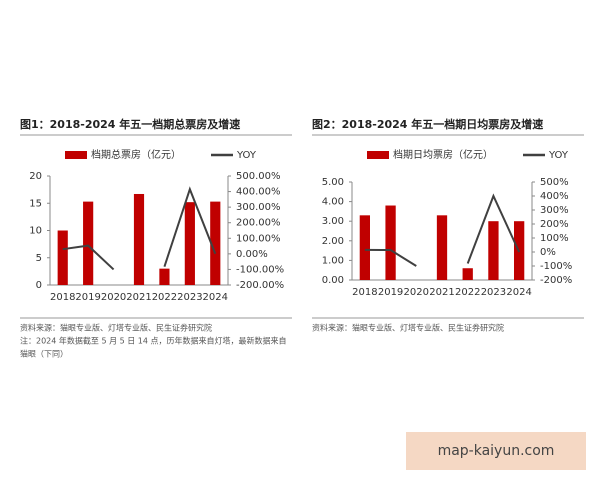 The image size is (600, 480). What do you see at coordinates (443, 154) in the screenshot?
I see `legend-label: 档期日均票房（亿元）` at bounding box center [443, 154].